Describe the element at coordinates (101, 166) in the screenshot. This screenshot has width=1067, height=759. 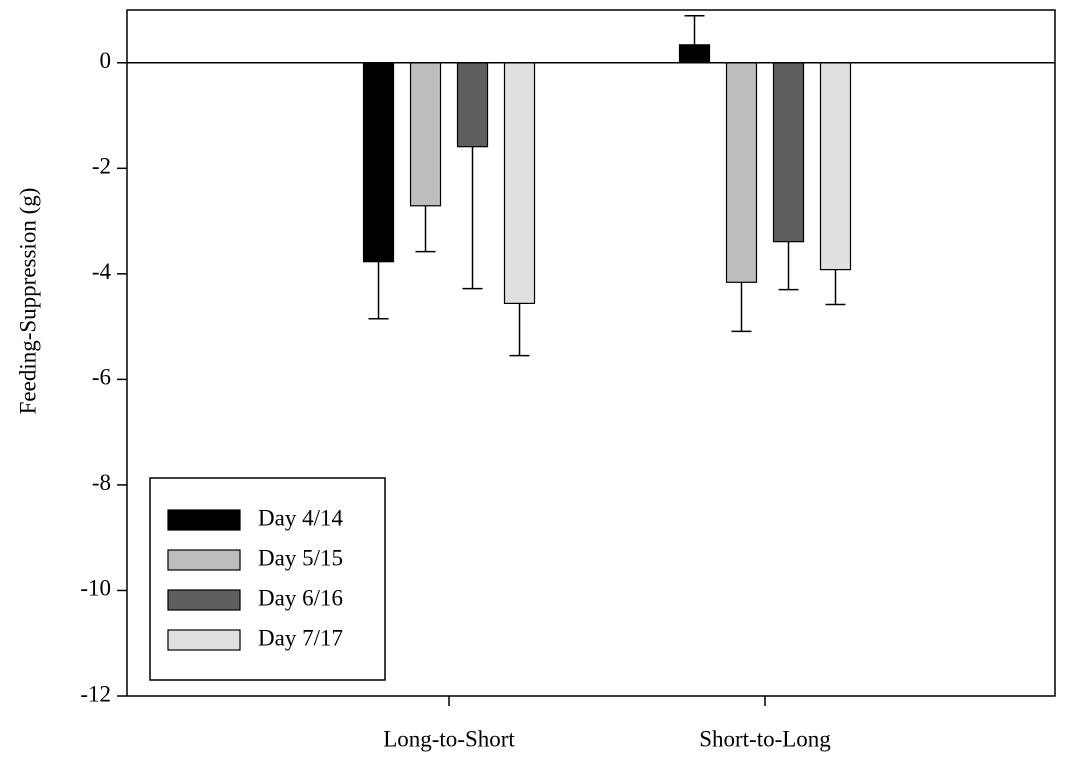
I see `y-tick-label: -2` at that location.